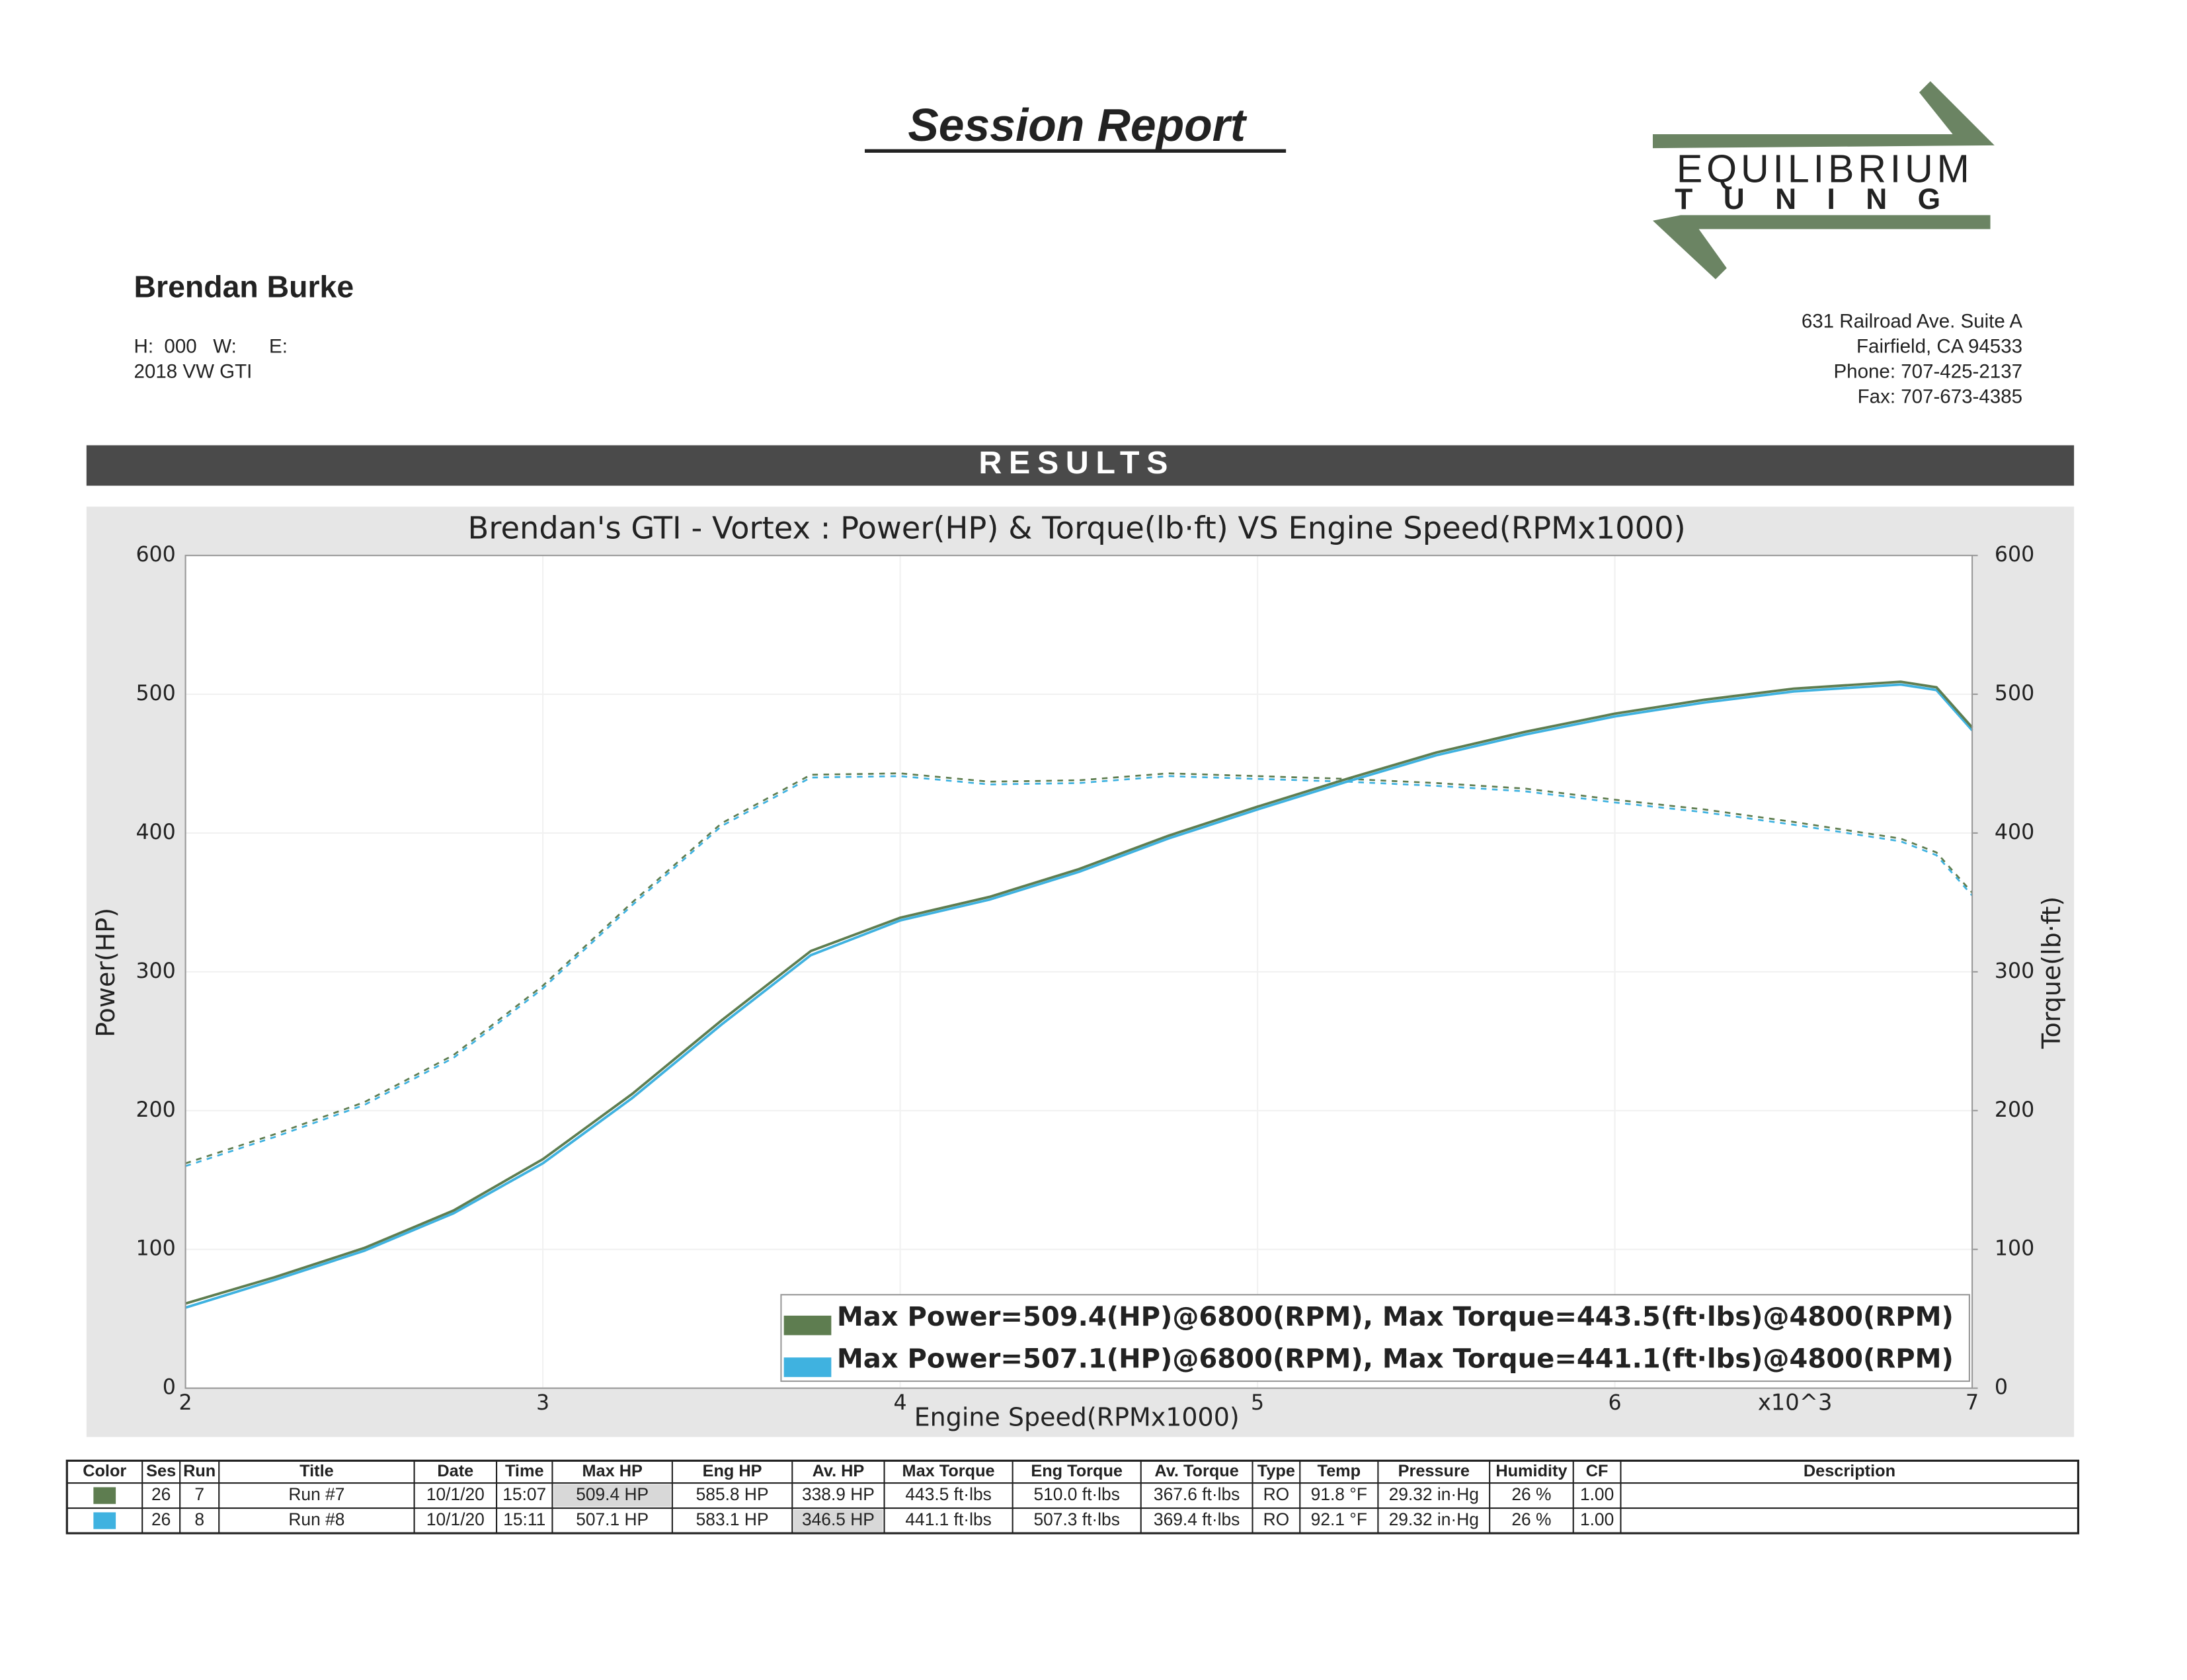 The width and height of the screenshot is (2187, 1680). I want to click on logo-arrow-top, so click(1823, 115).